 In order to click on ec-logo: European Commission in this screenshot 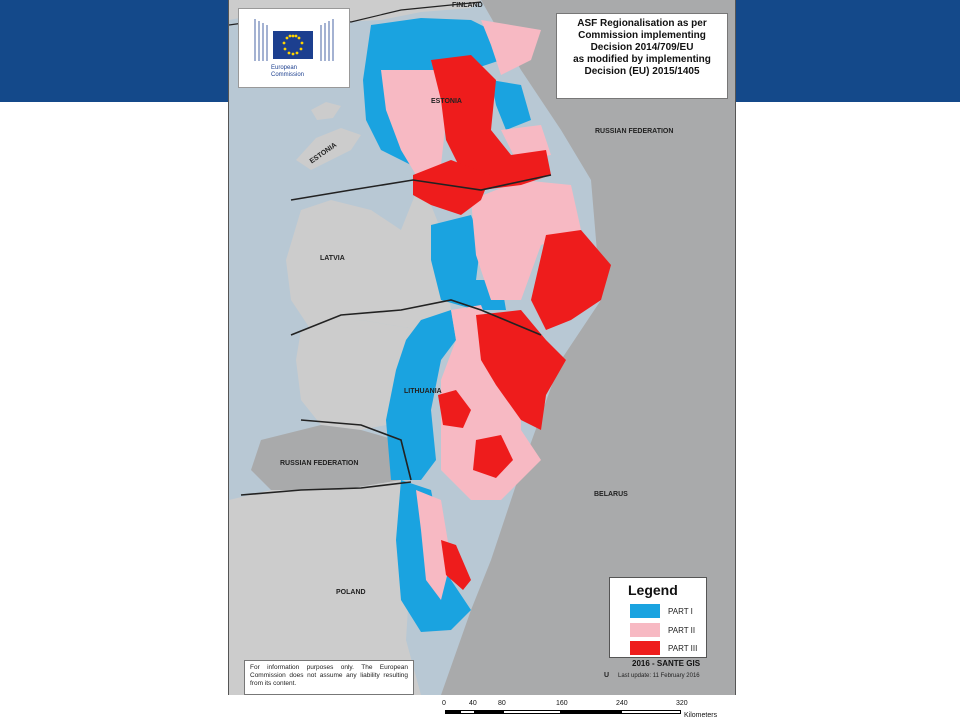, I will do `click(294, 48)`.